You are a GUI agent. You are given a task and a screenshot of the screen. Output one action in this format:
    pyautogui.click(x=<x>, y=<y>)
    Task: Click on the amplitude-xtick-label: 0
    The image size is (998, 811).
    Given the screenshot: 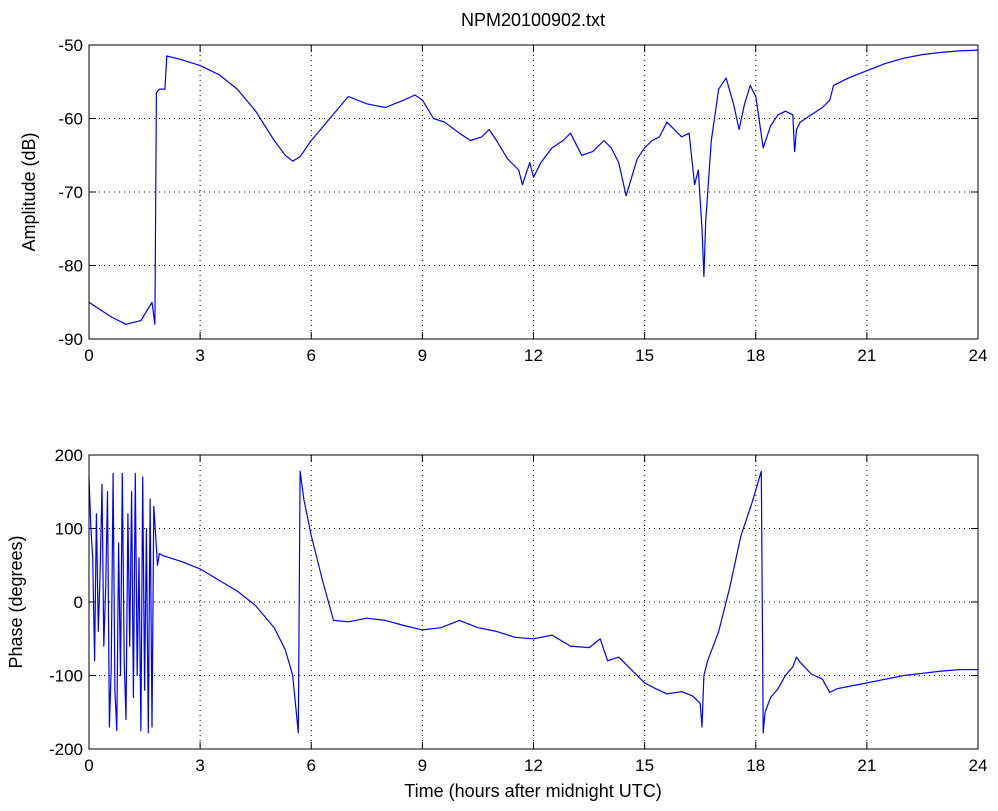 What is the action you would take?
    pyautogui.click(x=88, y=355)
    